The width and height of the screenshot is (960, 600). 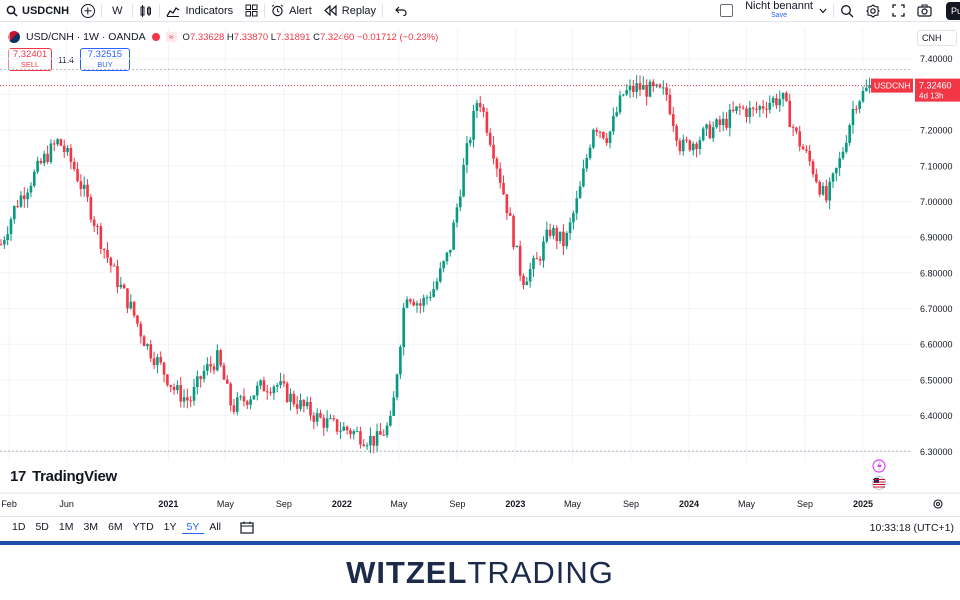 I want to click on symbol-search: USDCNH, so click(x=37, y=11).